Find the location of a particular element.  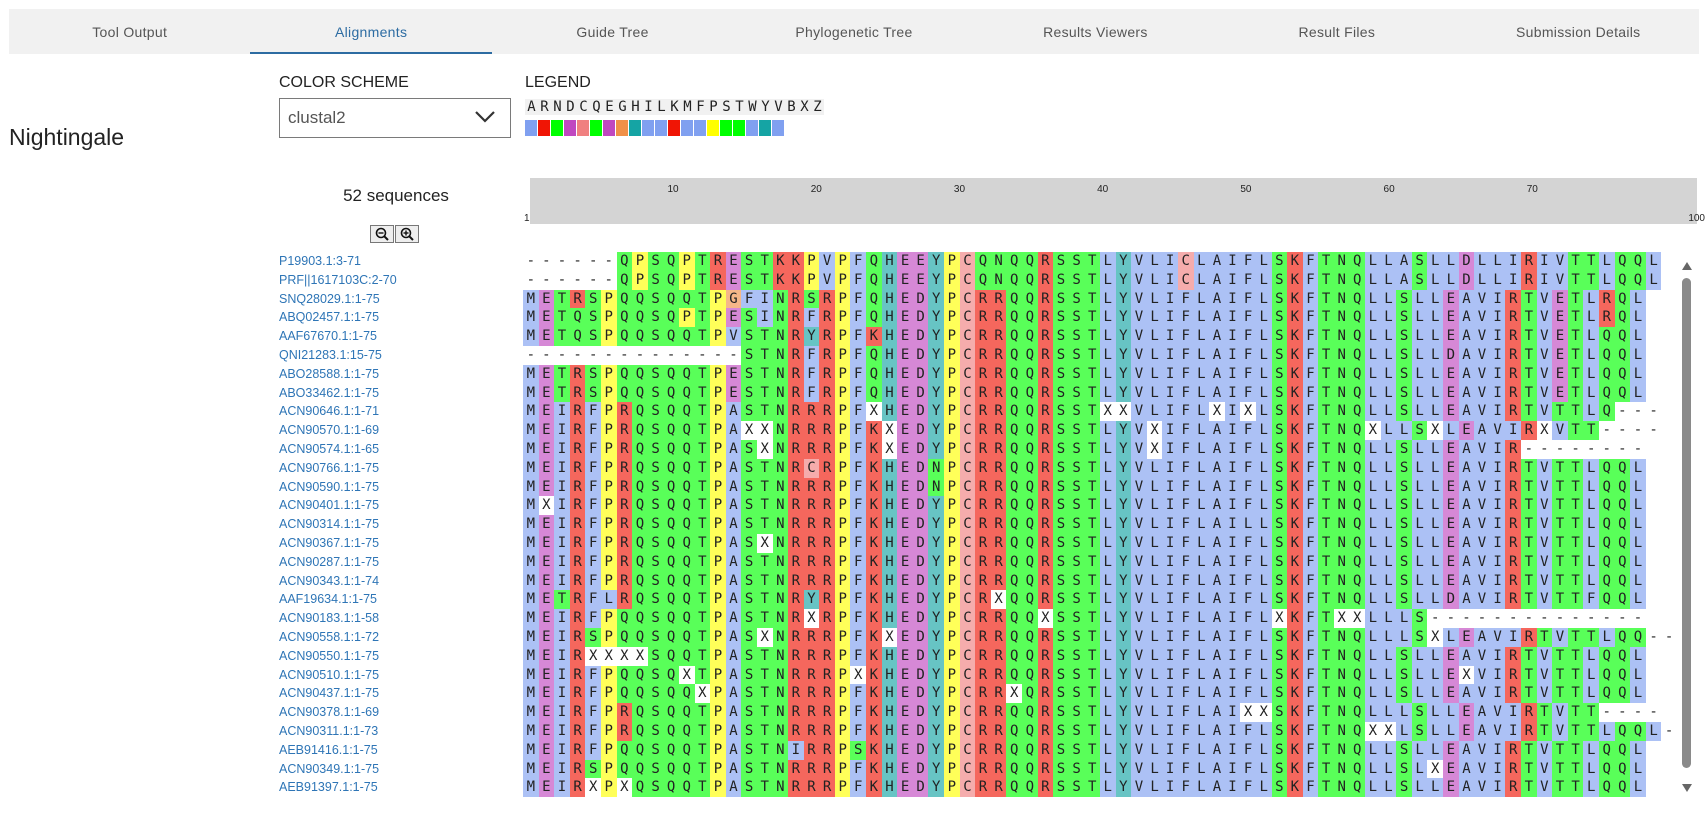

sequence-name-link: ACN90287.1:1-75 is located at coordinates (329, 561).